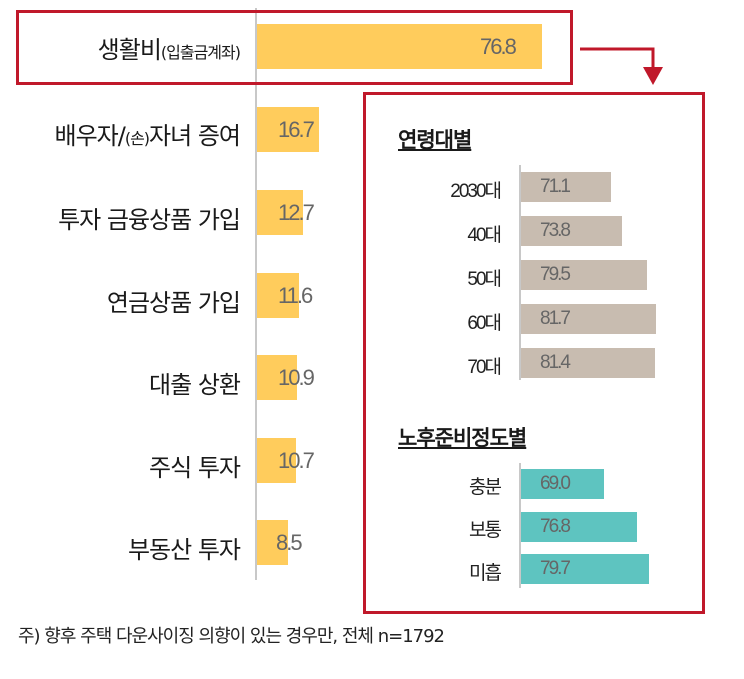  Describe the element at coordinates (462, 438) in the screenshot. I see `prep-panel-title: 노후준비정도별` at that location.